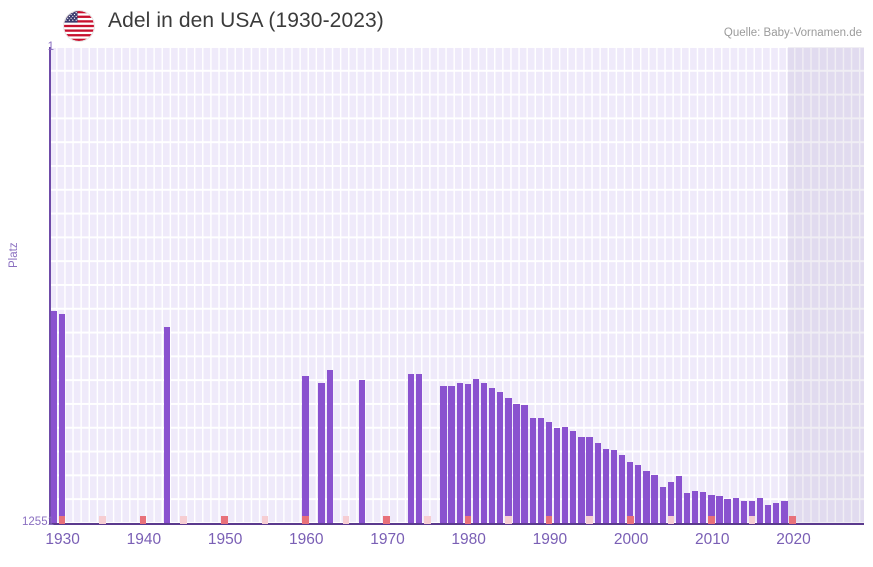 Image resolution: width=873 pixels, height=567 pixels. I want to click on x-axis-tick-label: 1960, so click(306, 539).